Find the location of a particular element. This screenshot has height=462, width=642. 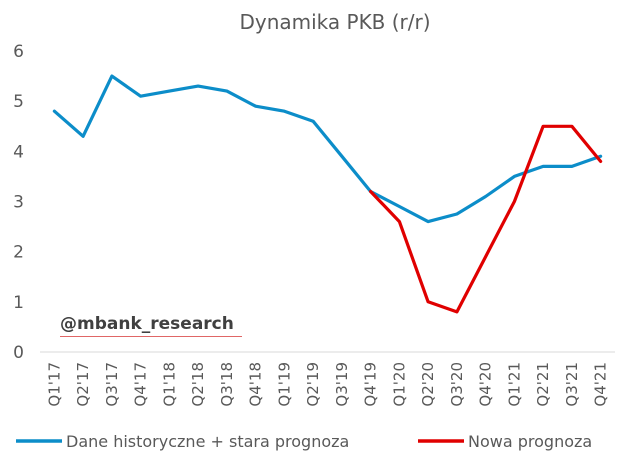

y-tick-label: 5 is located at coordinates (18, 102).